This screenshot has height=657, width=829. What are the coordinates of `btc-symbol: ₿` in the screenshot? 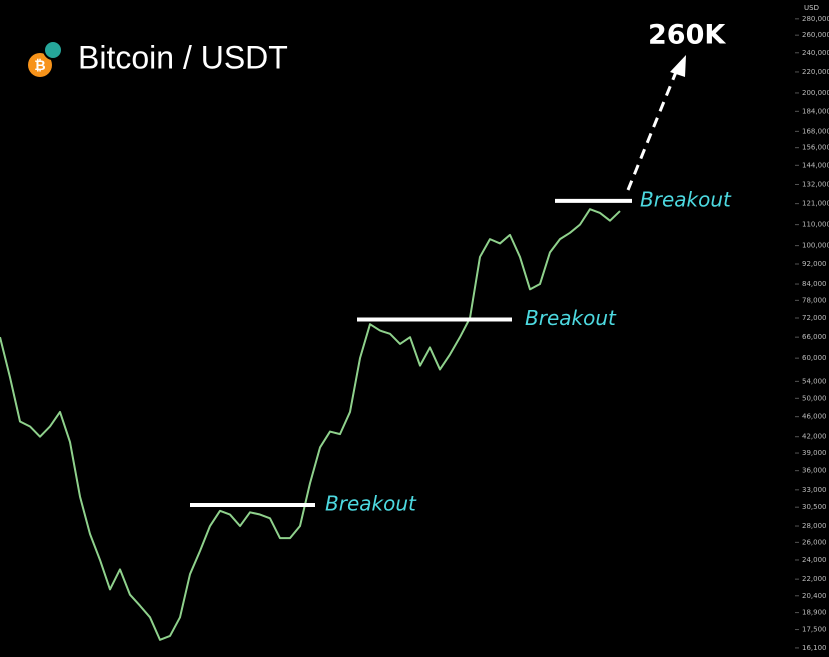 It's located at (39, 66).